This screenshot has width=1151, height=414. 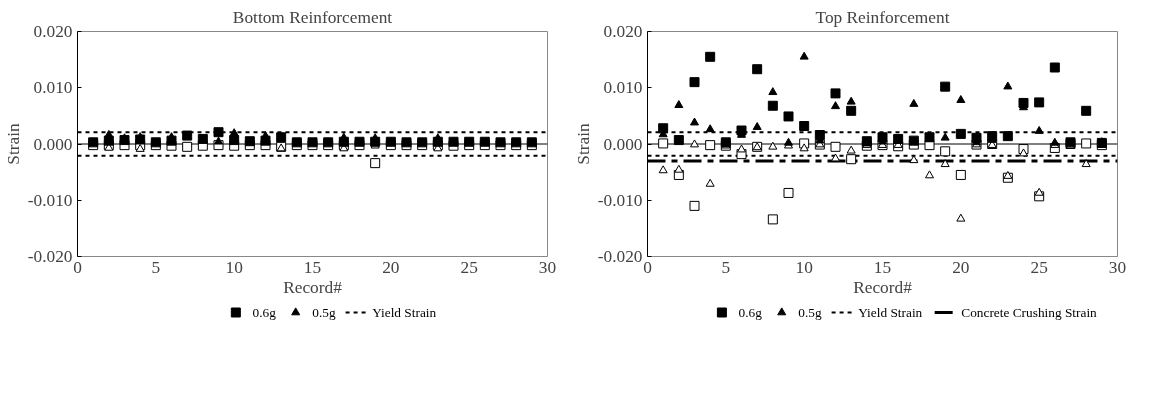 I want to click on chart-title: Bottom Reinforcement, so click(x=312, y=17).